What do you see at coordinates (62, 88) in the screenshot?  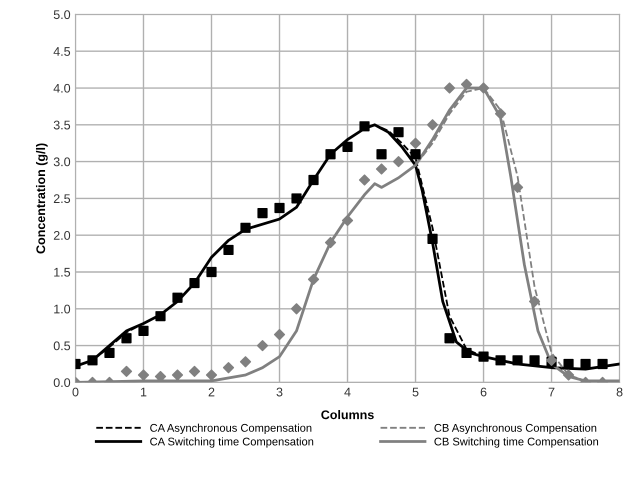 I see `y-tick-label: 4.0` at bounding box center [62, 88].